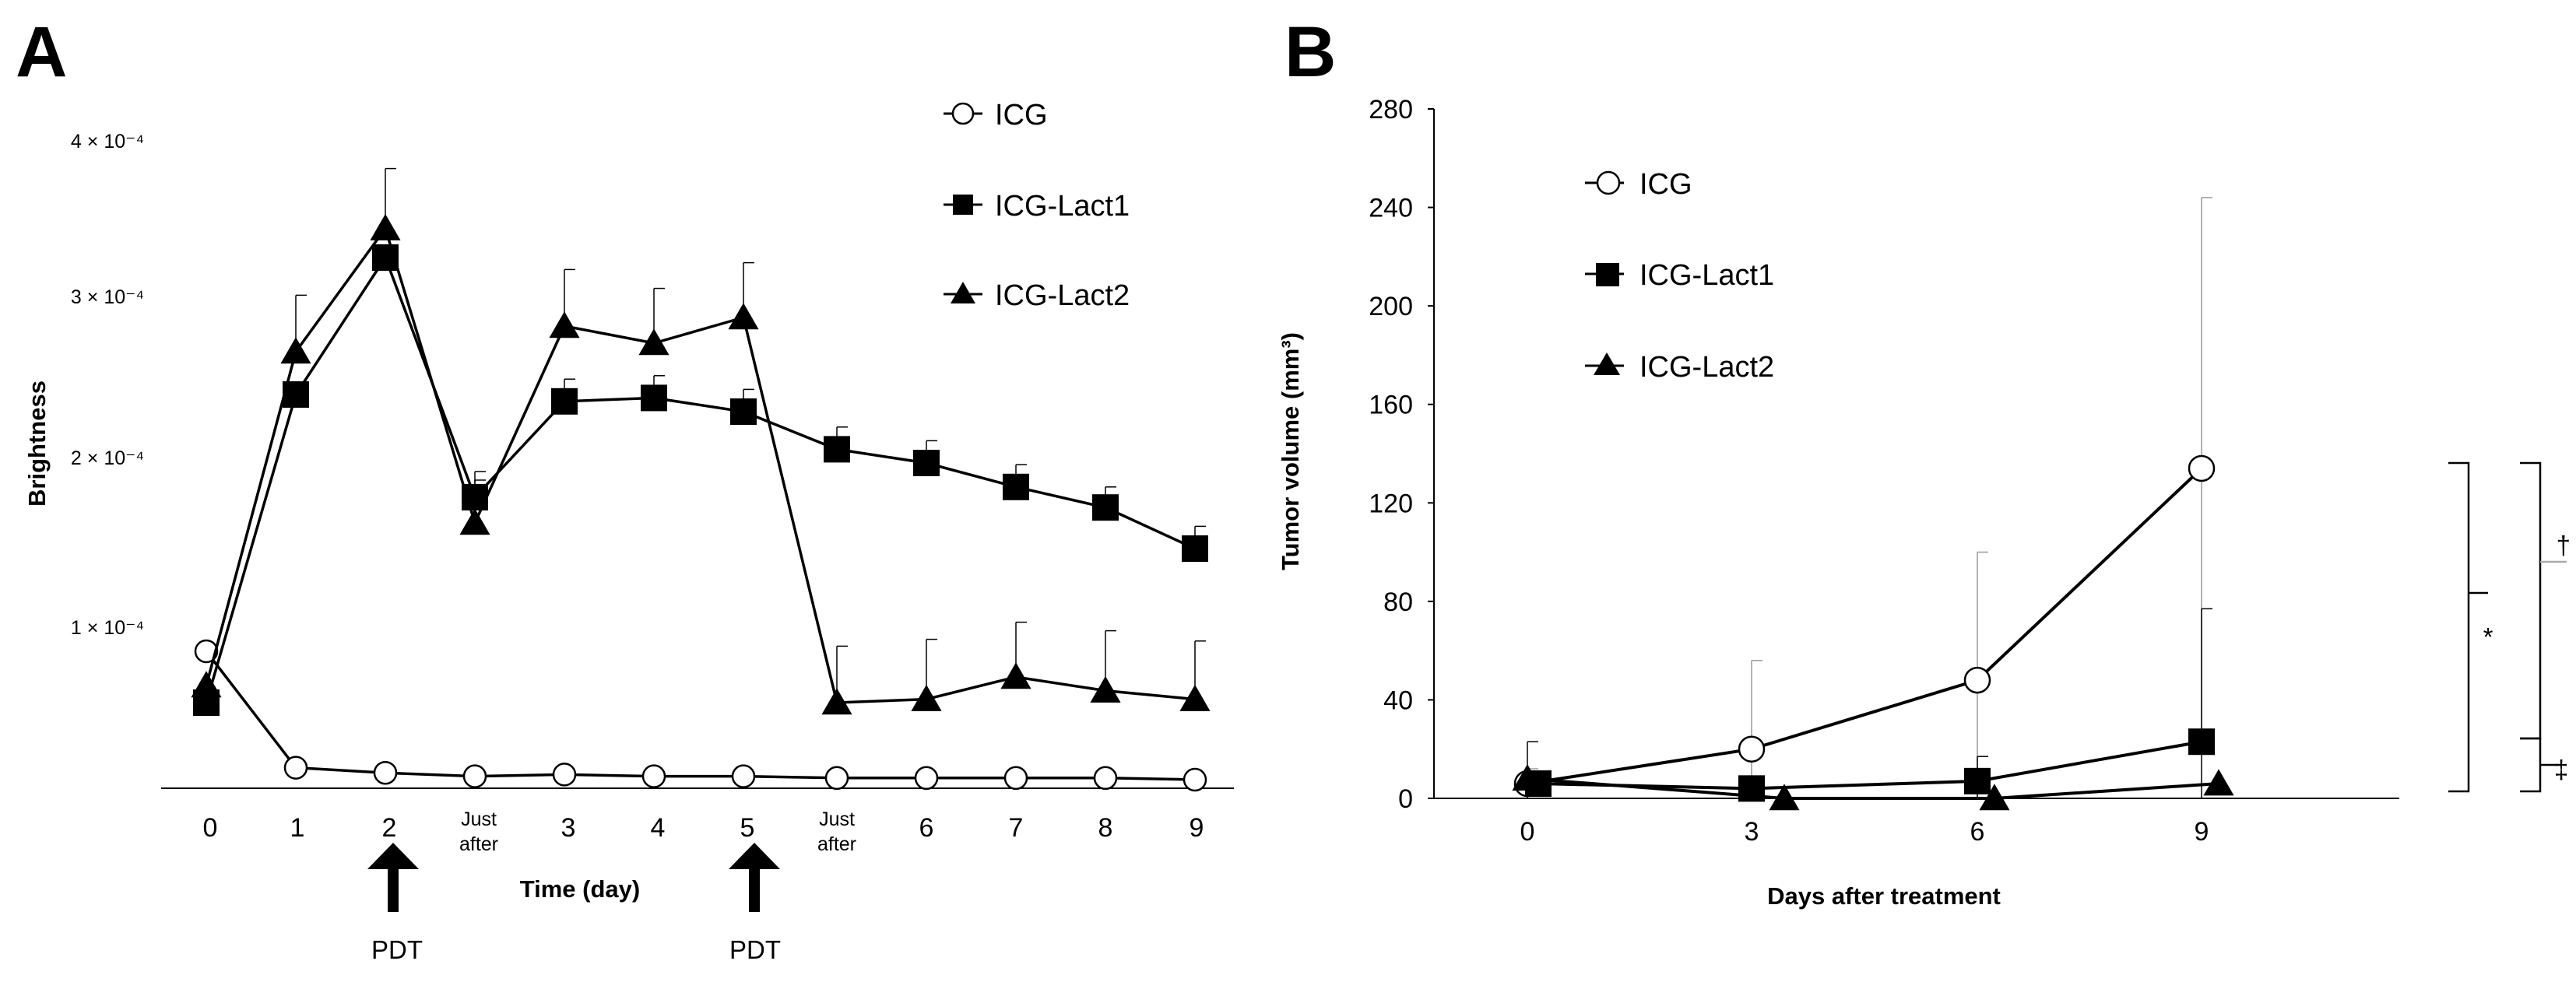 The width and height of the screenshot is (2576, 989). Describe the element at coordinates (1391, 405) in the screenshot. I see `panel-b-y-tick: 160` at that location.